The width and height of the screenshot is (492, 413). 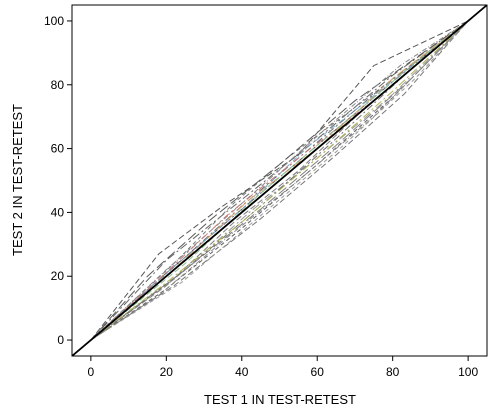 What do you see at coordinates (54, 21) in the screenshot?
I see `y-tick-label: 100` at bounding box center [54, 21].